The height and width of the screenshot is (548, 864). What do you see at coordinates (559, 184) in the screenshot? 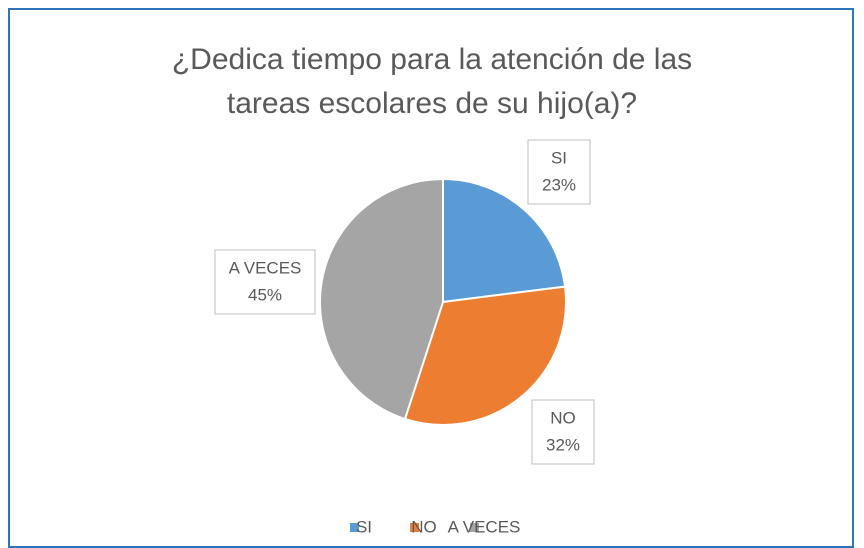
I see `data-label-value: 23%` at bounding box center [559, 184].